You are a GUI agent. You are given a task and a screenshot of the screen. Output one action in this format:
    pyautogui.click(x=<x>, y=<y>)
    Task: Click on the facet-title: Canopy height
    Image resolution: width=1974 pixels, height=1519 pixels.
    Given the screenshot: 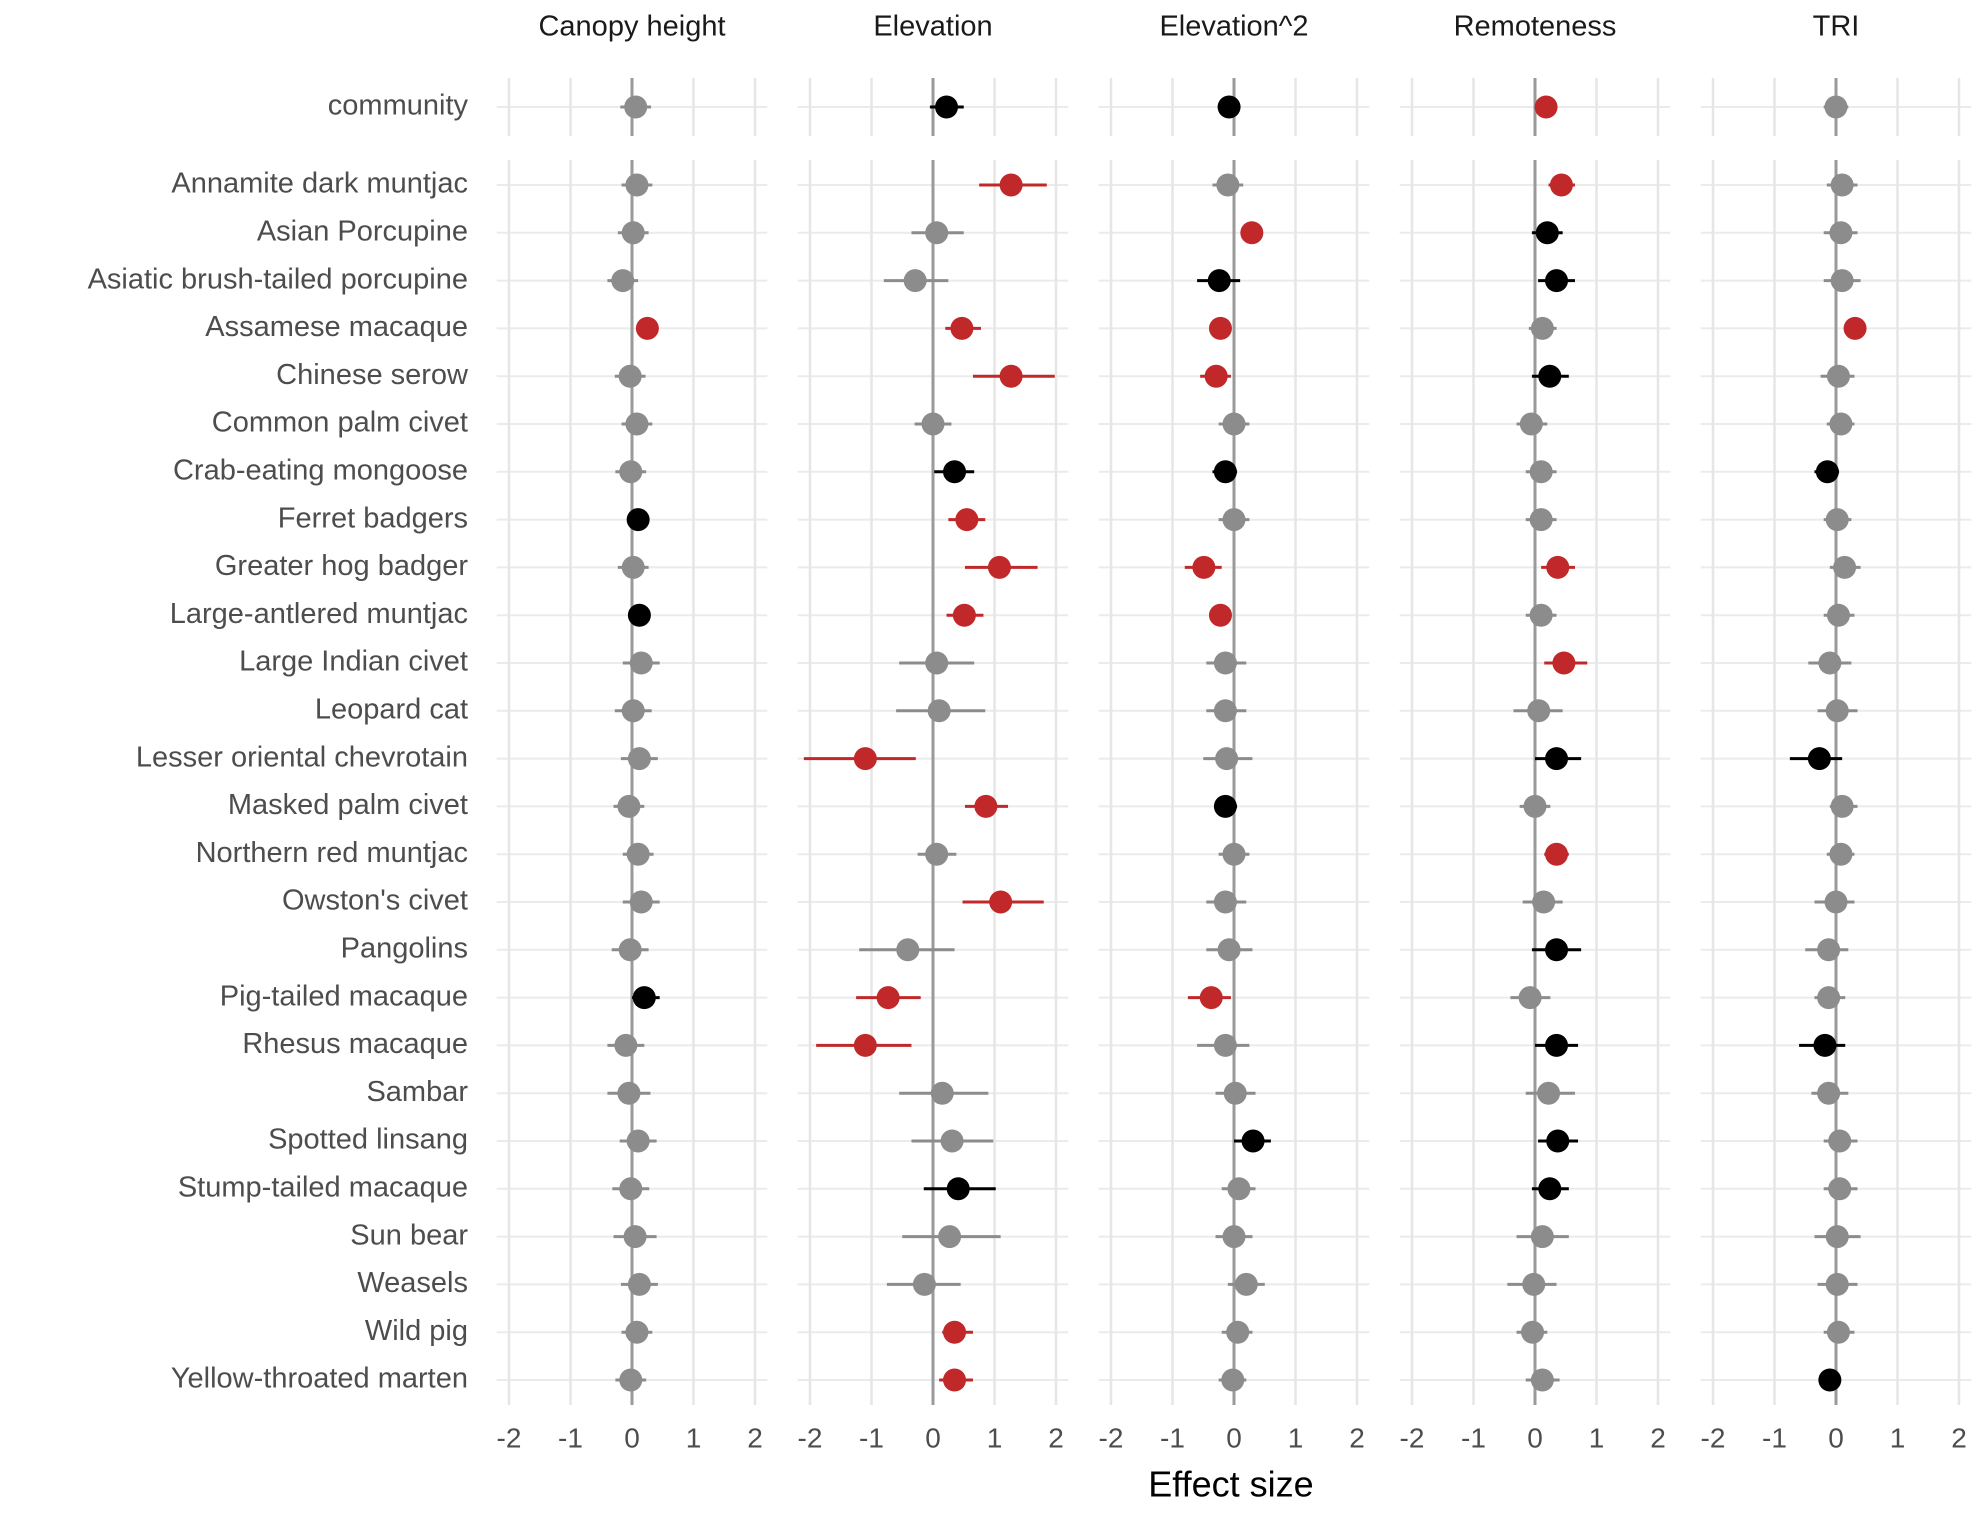 What is the action you would take?
    pyautogui.click(x=631, y=27)
    